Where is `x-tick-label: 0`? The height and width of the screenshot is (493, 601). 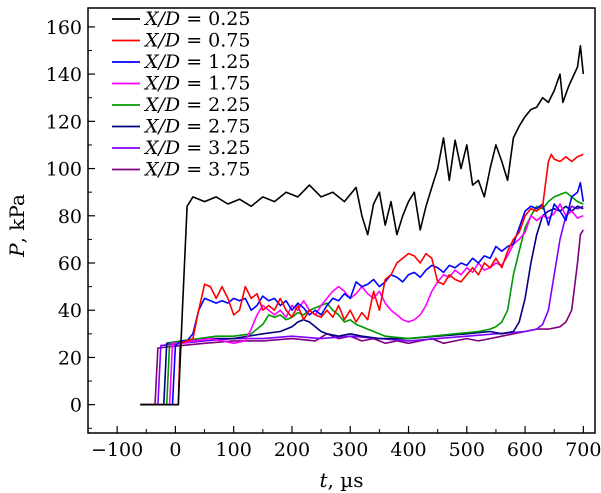
x-tick-label: 0 is located at coordinates (175, 450).